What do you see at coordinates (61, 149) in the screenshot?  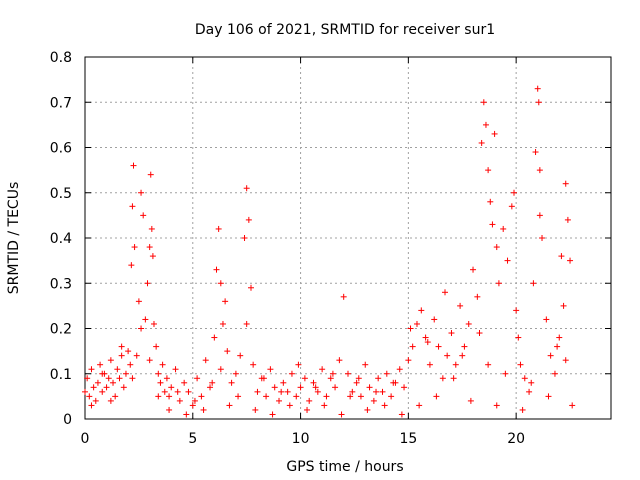 I see `y-tick-label: 0.6` at bounding box center [61, 149].